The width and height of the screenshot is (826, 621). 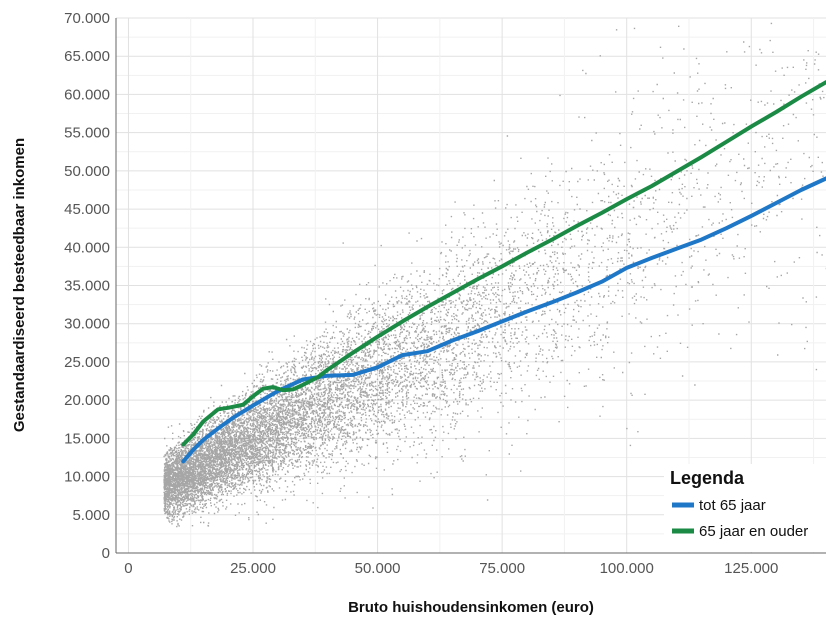 I want to click on y-axis-title: Gestandaardiseerd besteedbaar inkomen, so click(x=19, y=285).